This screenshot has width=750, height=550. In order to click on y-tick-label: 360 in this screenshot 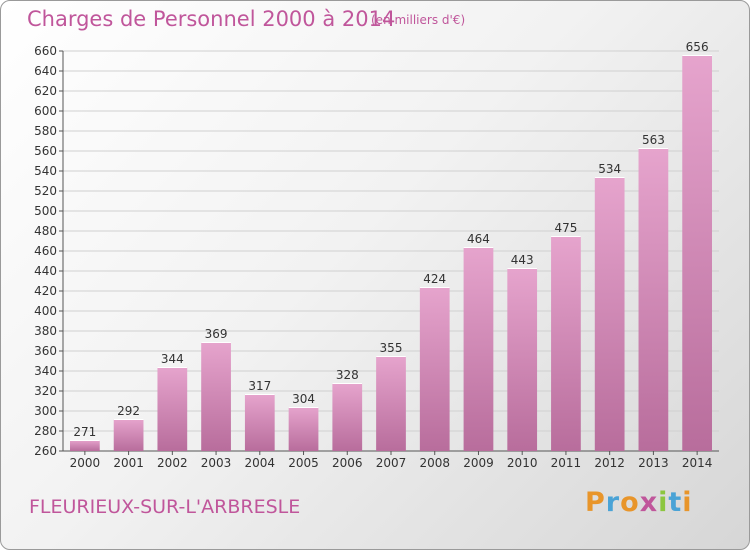, I will do `click(45, 351)`.